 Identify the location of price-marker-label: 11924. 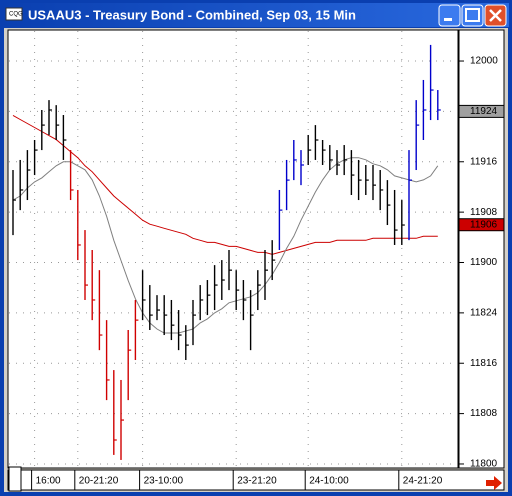
(484, 111).